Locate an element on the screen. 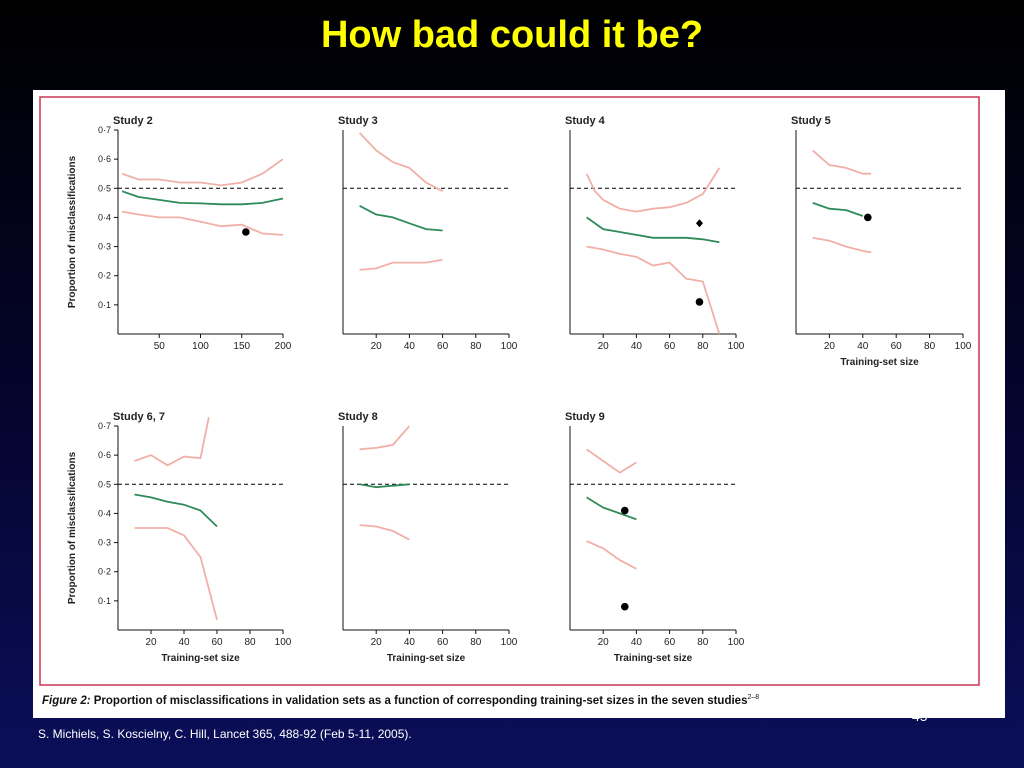 The height and width of the screenshot is (768, 1024). chart-title: Study 8 is located at coordinates (358, 417).